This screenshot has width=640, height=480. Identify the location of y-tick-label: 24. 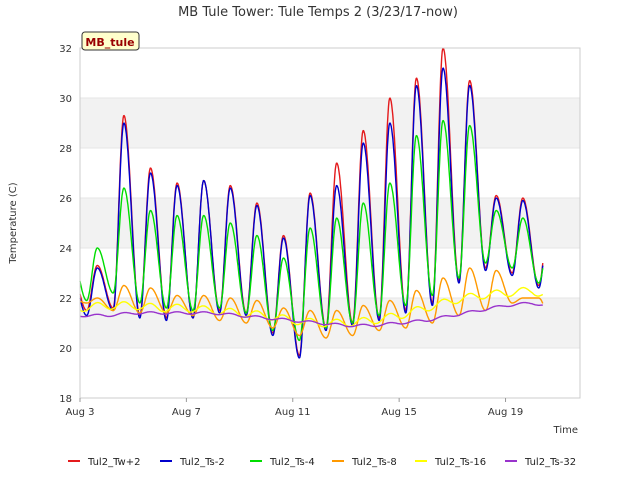
(65, 249).